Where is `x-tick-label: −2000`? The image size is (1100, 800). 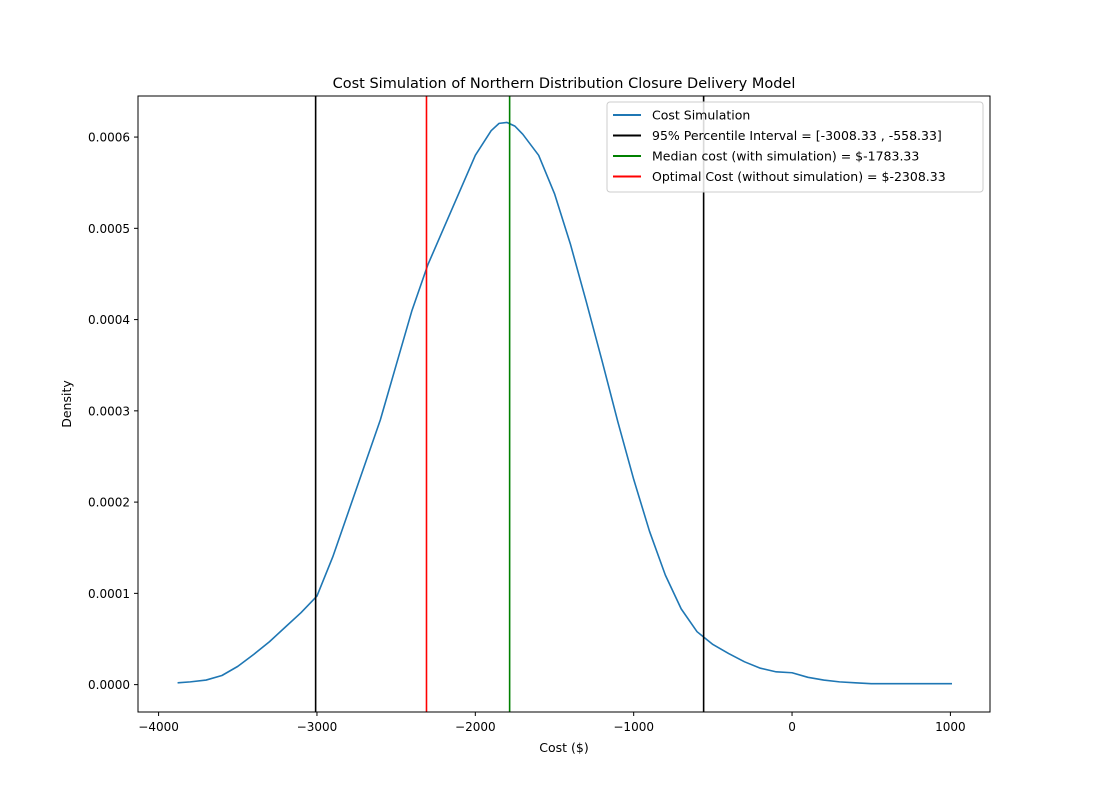 x-tick-label: −2000 is located at coordinates (475, 727).